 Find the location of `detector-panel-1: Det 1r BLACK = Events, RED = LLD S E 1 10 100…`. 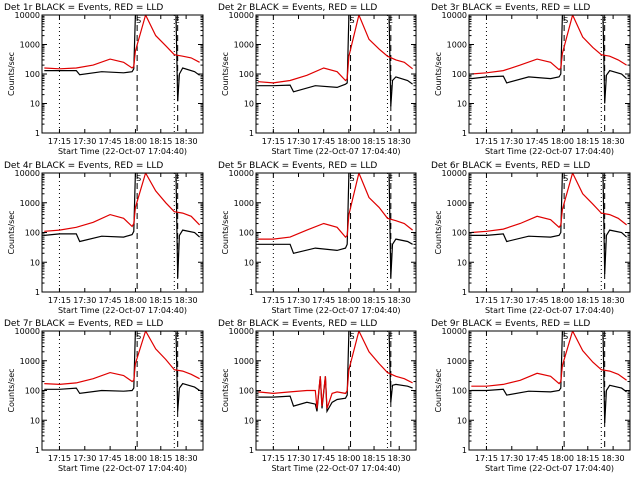

detector-panel-1: Det 1r BLACK = Events, RED = LLD S E 1 10 100… is located at coordinates (104, 79).